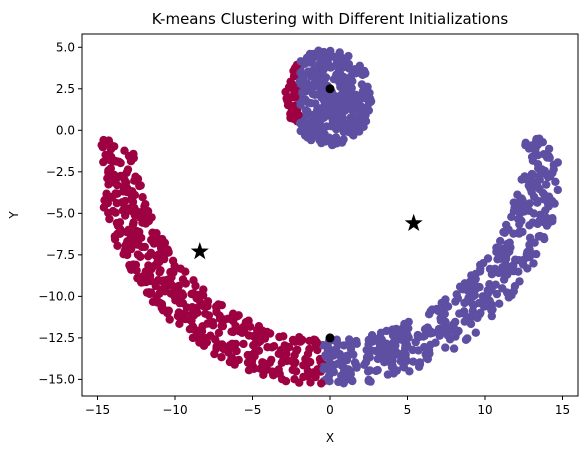 The width and height of the screenshot is (587, 455). Describe the element at coordinates (97, 410) in the screenshot. I see `x-tick-label: −15` at that location.